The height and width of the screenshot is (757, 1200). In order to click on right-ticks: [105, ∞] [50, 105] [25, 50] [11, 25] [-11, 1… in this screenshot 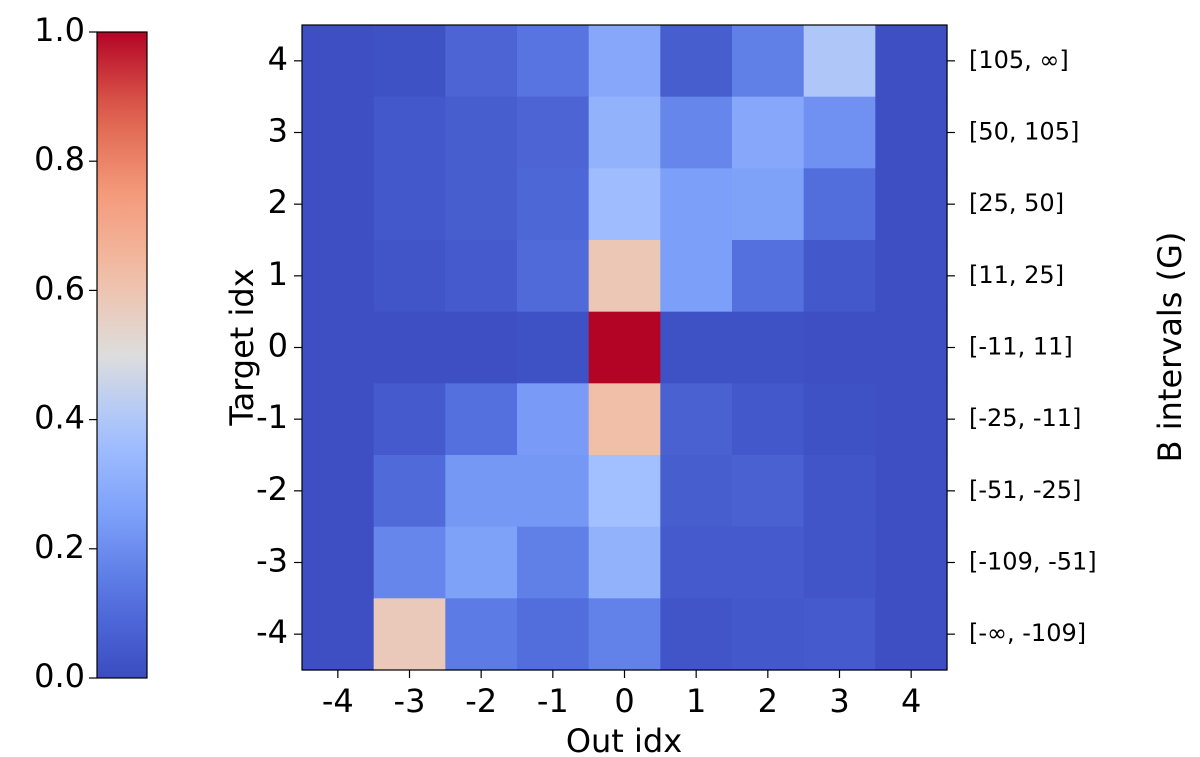, I will do `click(1022, 346)`.